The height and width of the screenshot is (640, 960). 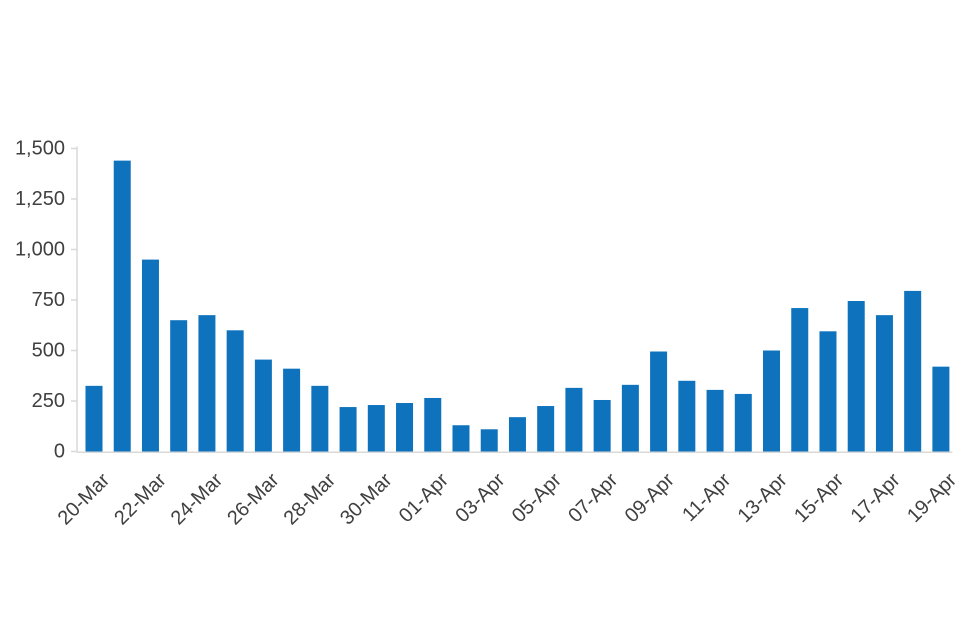 What do you see at coordinates (366, 499) in the screenshot?
I see `x-axis-tick-label: 30-Mar` at bounding box center [366, 499].